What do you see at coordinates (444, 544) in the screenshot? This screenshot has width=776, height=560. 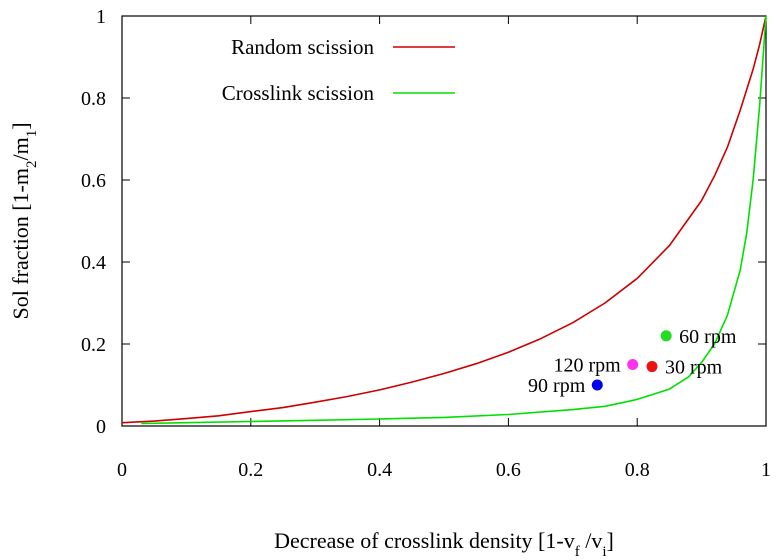 I see `x-axis-title: Decrease of crosslink density [1-vf /vi]` at bounding box center [444, 544].